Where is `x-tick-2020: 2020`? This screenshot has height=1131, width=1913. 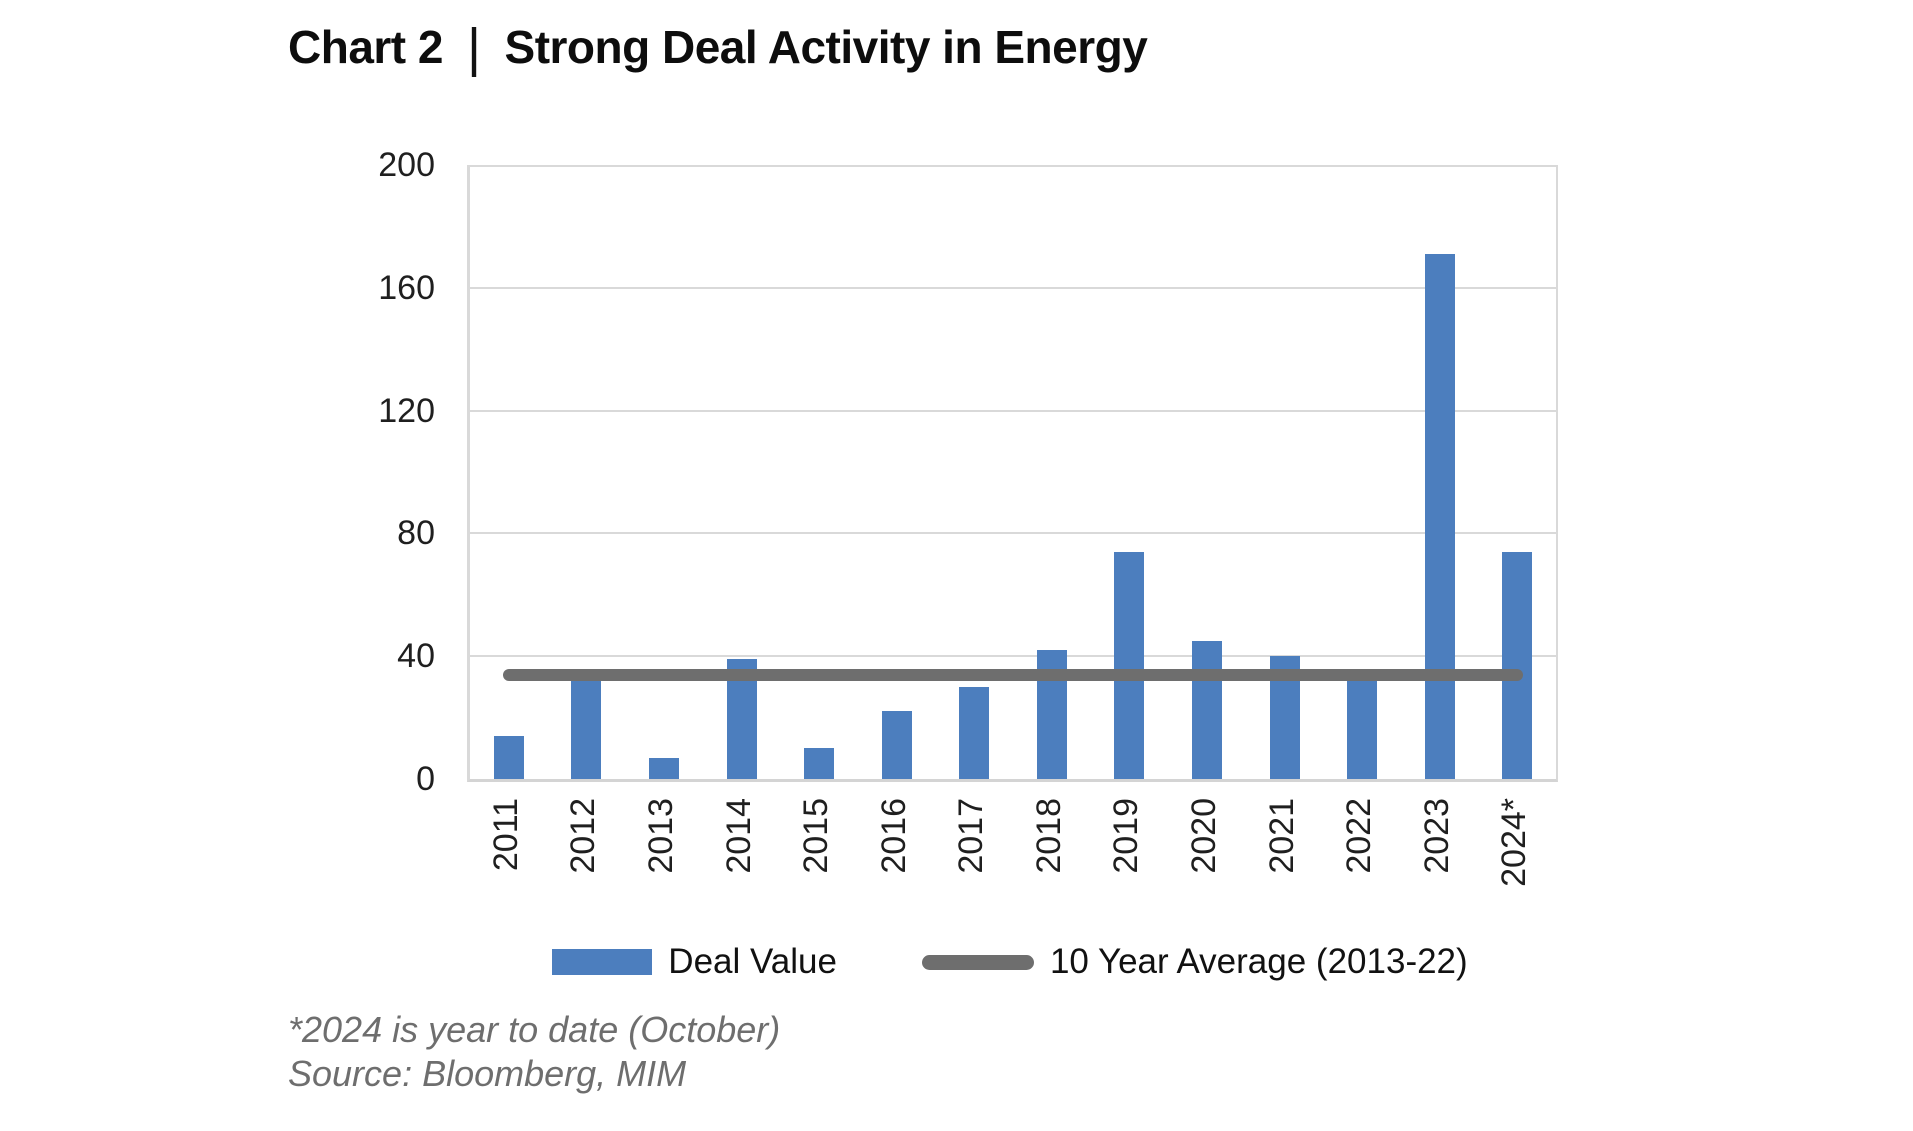
x-tick-2020: 2020 is located at coordinates (1203, 836).